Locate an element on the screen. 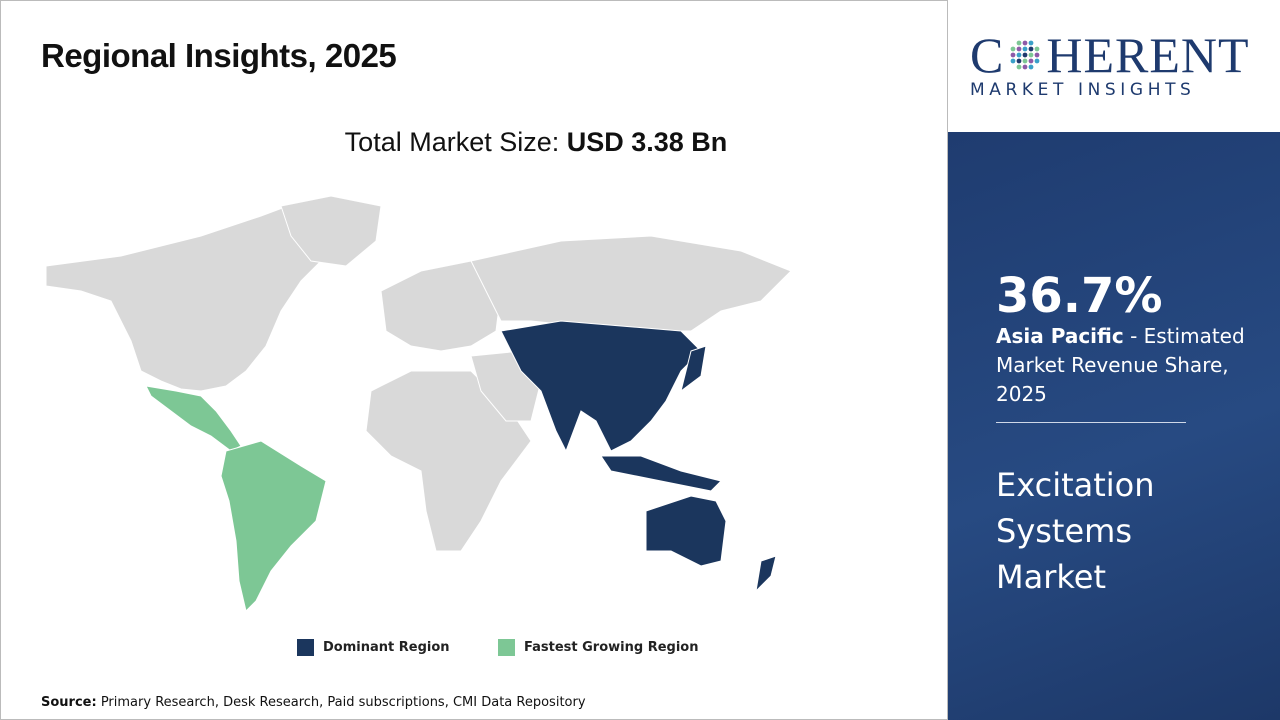 The width and height of the screenshot is (1280, 720). market-size-label: Total Market Size: is located at coordinates (455, 142).